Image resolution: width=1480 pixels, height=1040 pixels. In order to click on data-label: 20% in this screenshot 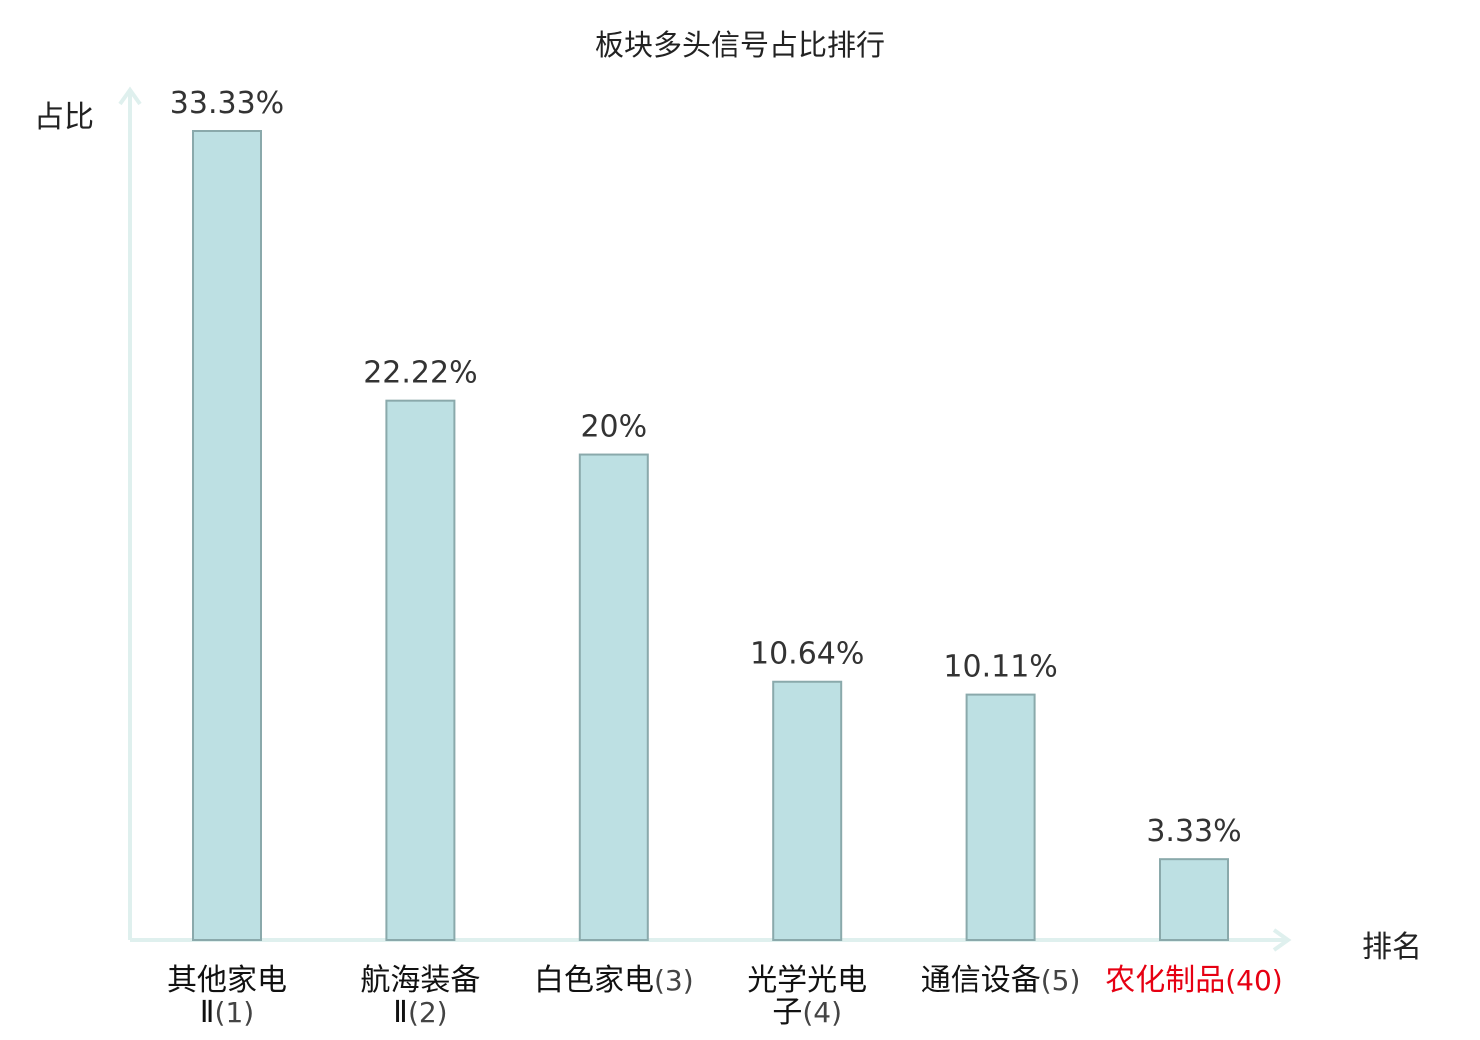, I will do `click(613, 427)`.